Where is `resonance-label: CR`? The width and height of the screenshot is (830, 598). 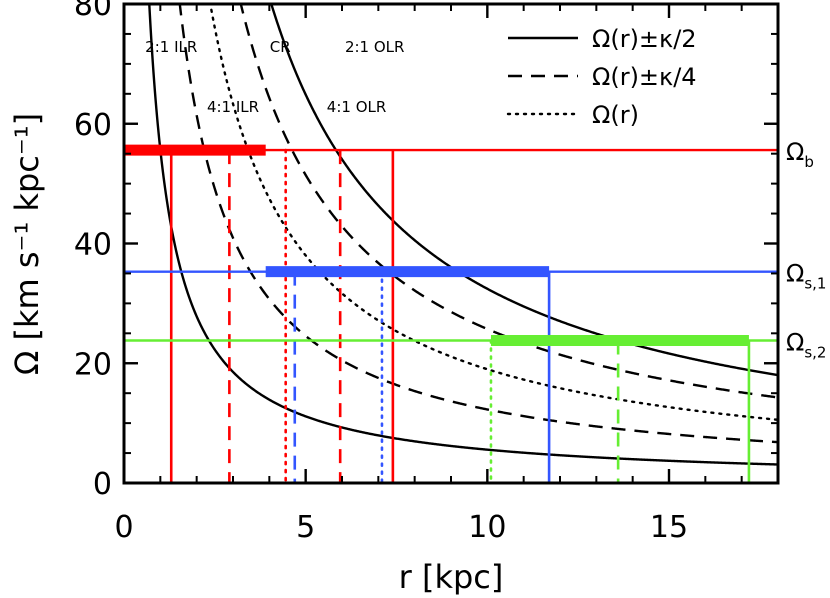 resonance-label: CR is located at coordinates (280, 47).